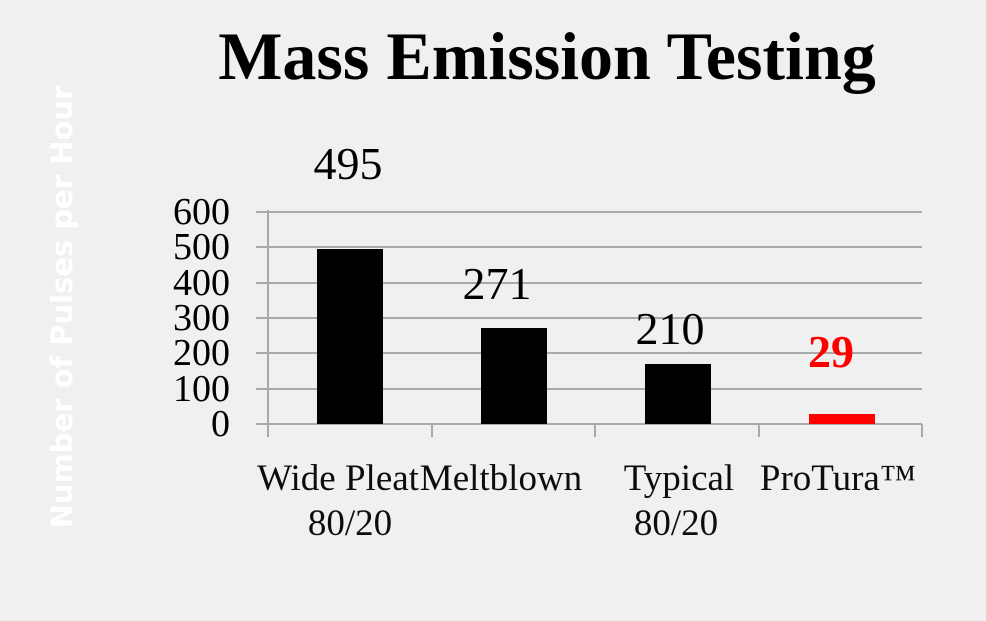 Image resolution: width=986 pixels, height=621 pixels. I want to click on y-tick-label-100: 100, so click(201, 389).